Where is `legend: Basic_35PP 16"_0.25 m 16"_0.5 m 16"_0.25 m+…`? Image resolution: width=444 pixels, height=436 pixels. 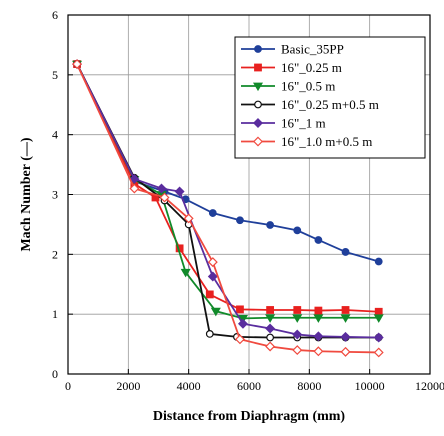 legend: Basic_35PP 16"_0.25 m 16"_0.5 m 16"_0.25 m+… is located at coordinates (330, 97).